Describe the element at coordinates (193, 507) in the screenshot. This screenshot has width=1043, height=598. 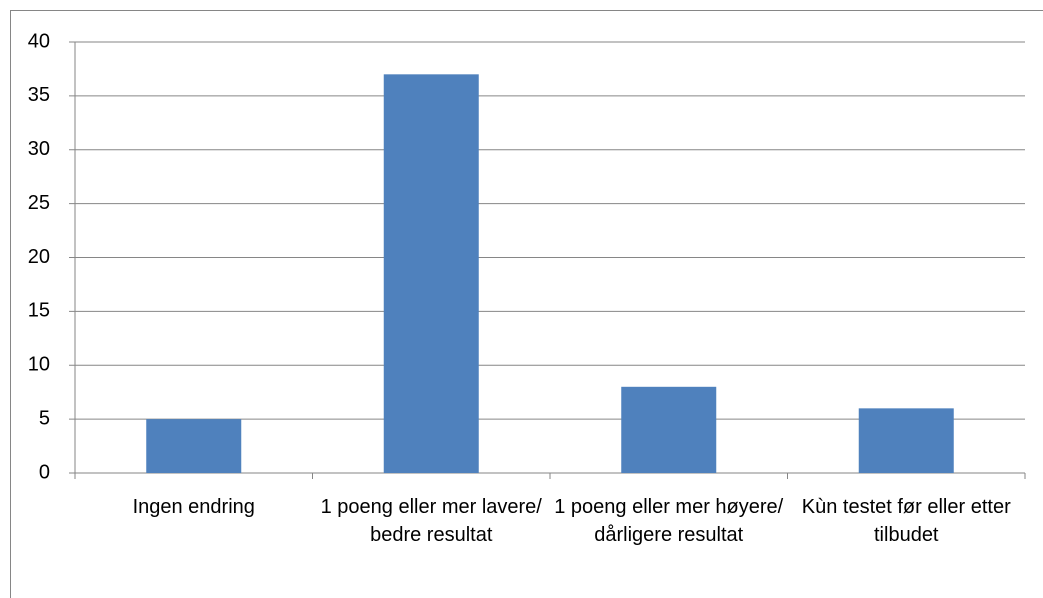
I see `x-tick-label: Ingen endring` at that location.